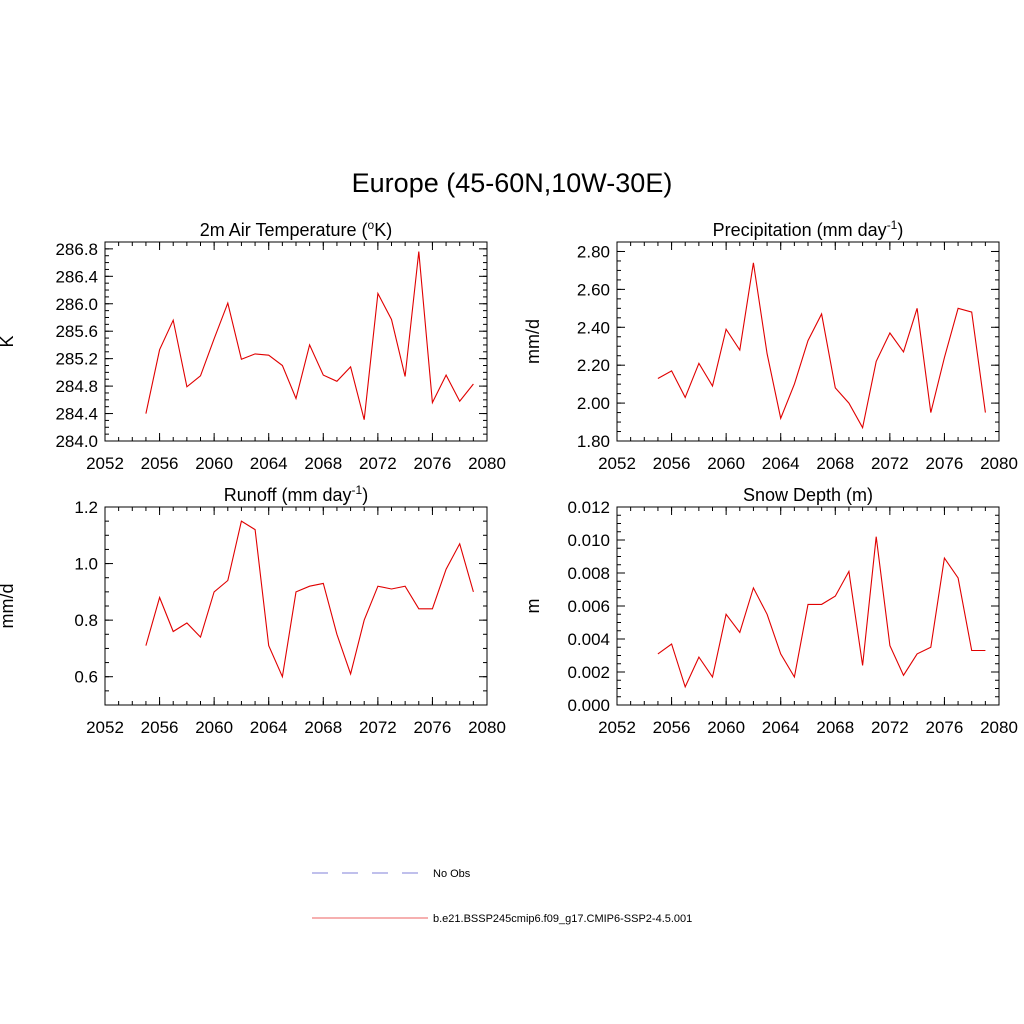 The image size is (1024, 1024). Describe the element at coordinates (76, 331) in the screenshot. I see `y-tick-label: 285.6` at that location.